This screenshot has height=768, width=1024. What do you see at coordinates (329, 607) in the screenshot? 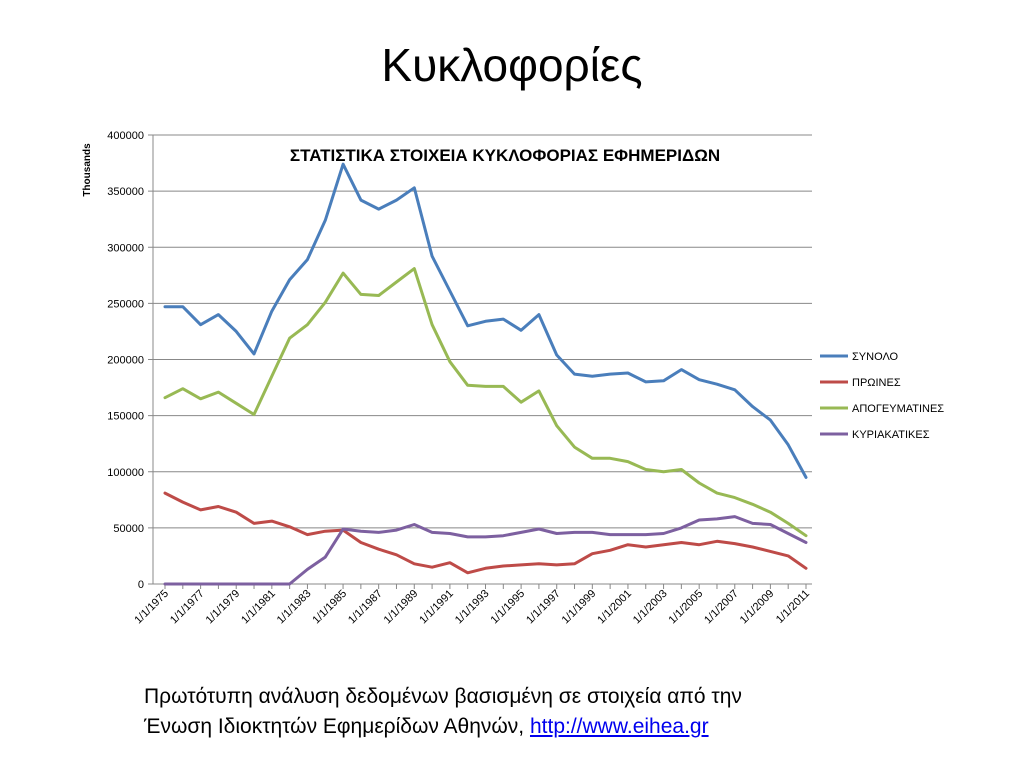
I see `x-tick-label: 1/1/1985` at bounding box center [329, 607].